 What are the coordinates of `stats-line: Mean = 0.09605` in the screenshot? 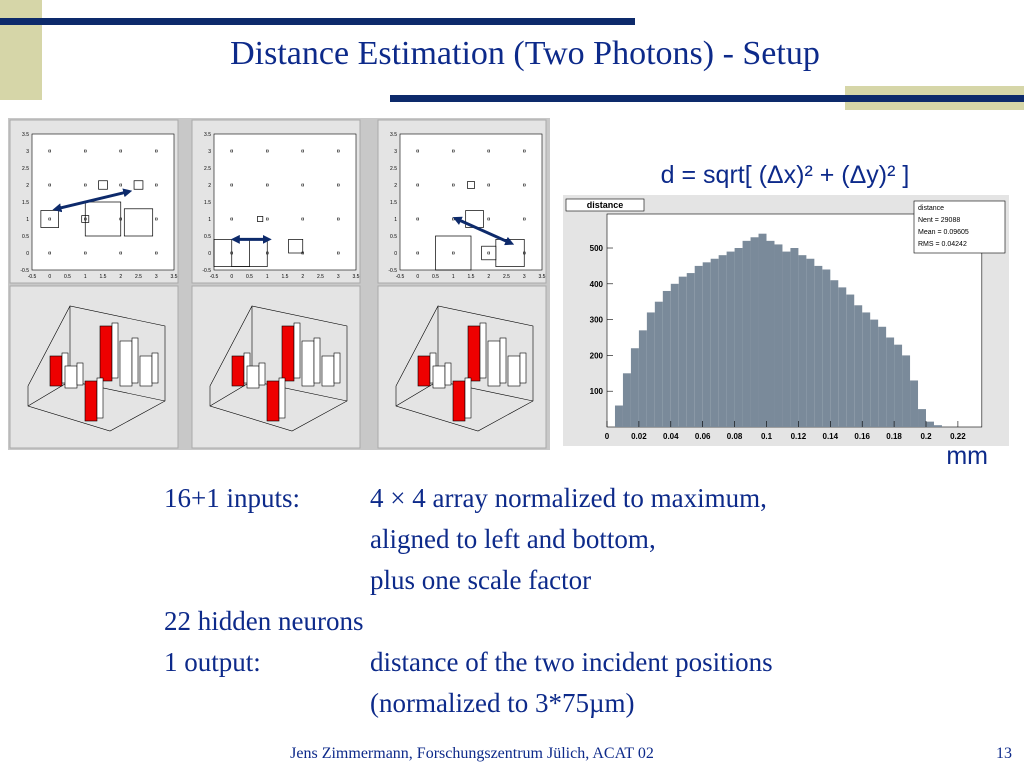 It's located at (943, 232).